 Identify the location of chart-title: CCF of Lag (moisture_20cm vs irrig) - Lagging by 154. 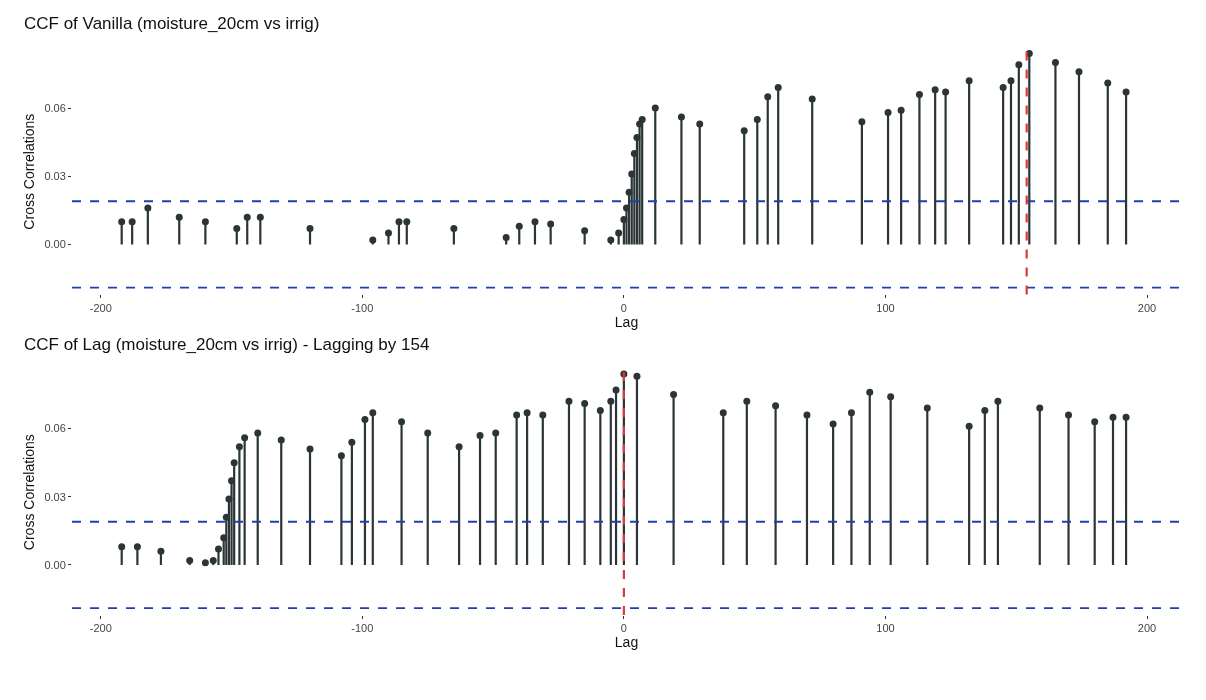
(227, 344).